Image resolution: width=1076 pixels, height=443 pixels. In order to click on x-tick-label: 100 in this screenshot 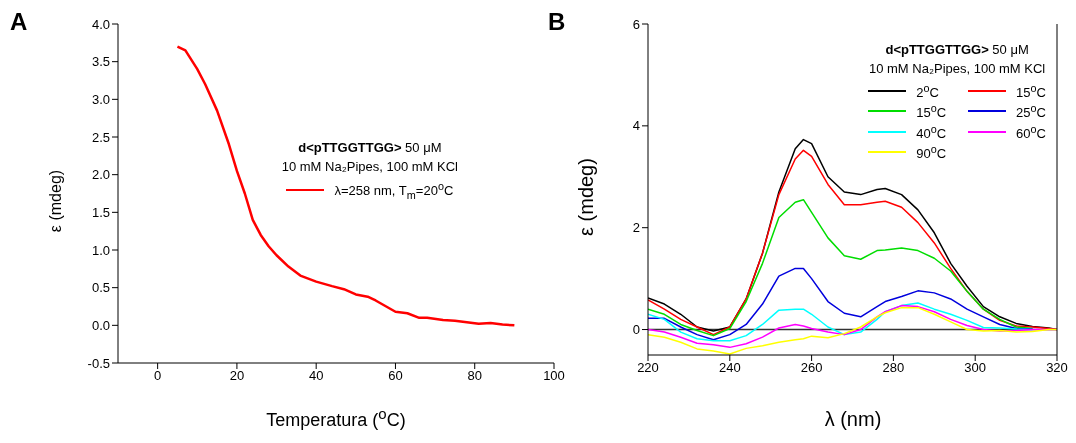, I will do `click(554, 376)`.